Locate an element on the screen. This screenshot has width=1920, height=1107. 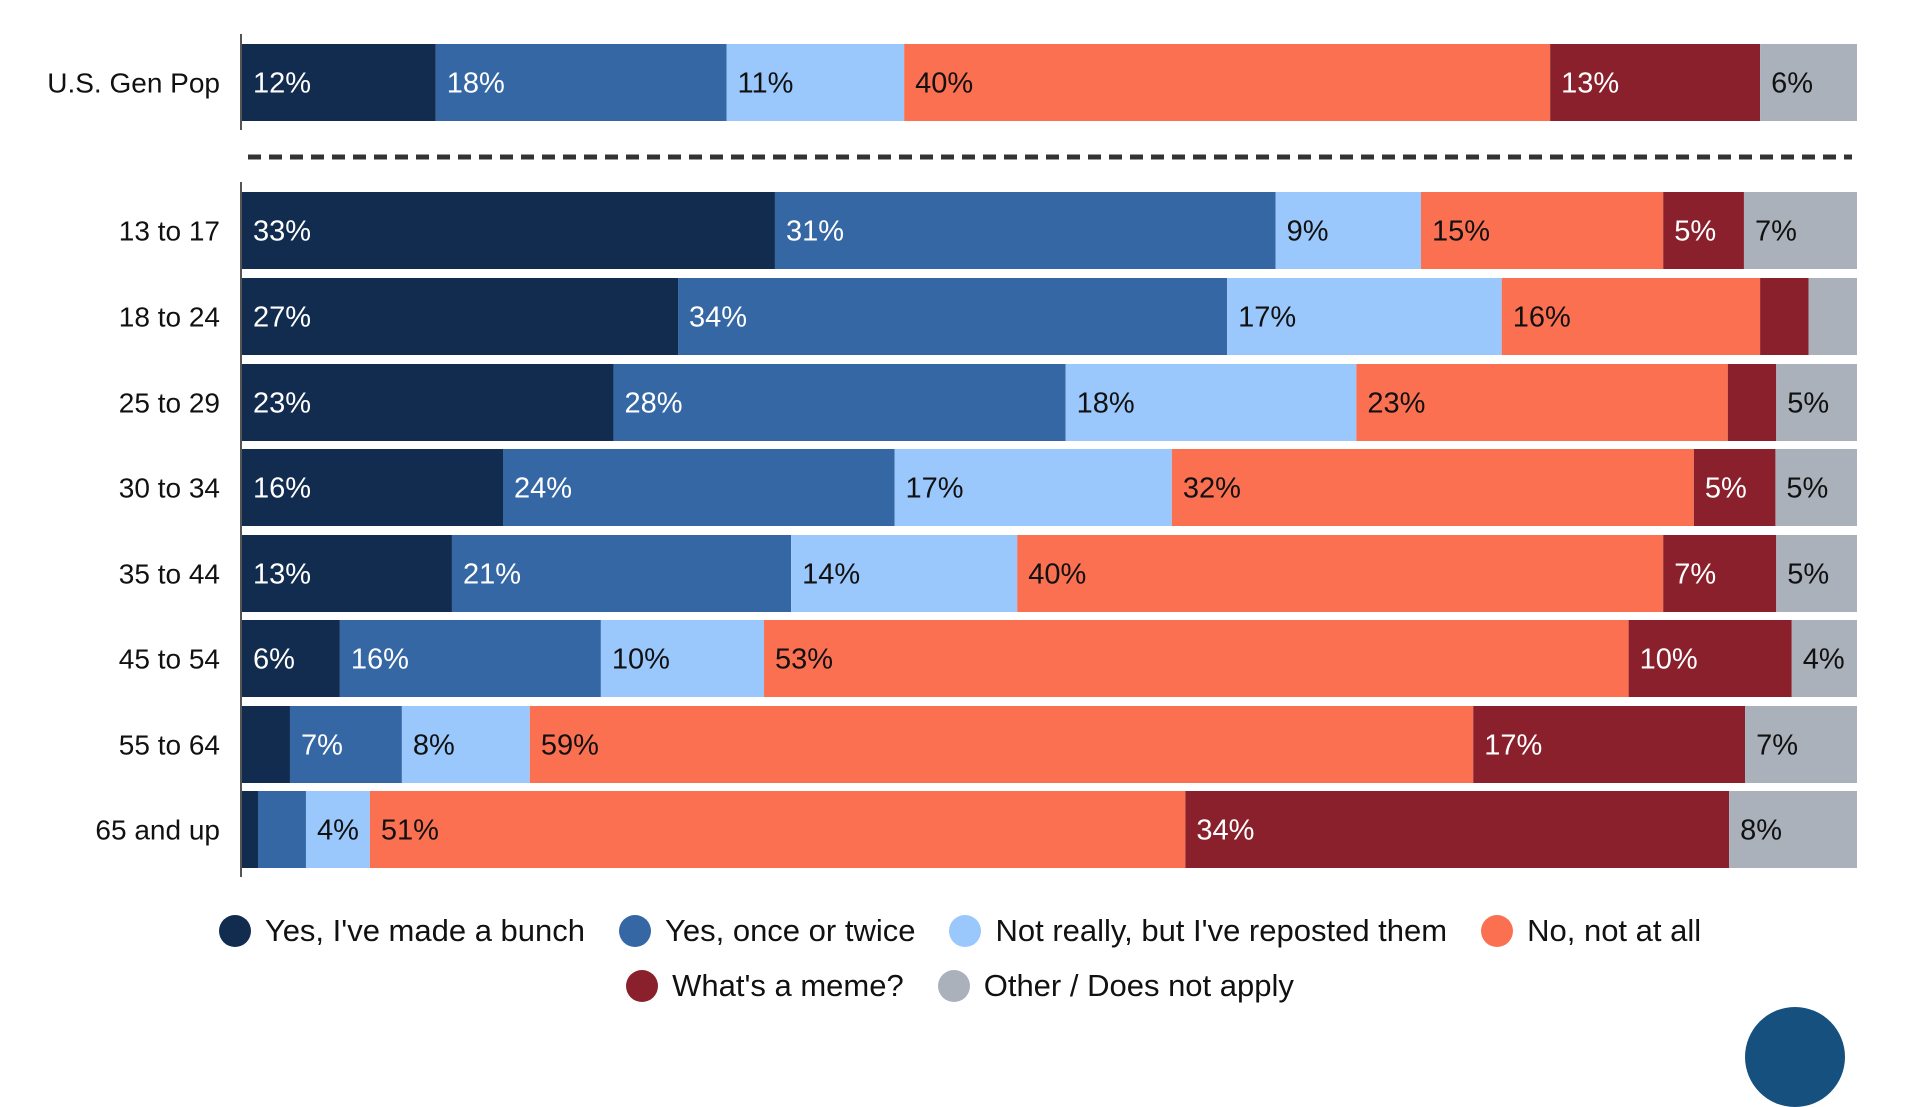
data-label: 59% is located at coordinates (570, 746).